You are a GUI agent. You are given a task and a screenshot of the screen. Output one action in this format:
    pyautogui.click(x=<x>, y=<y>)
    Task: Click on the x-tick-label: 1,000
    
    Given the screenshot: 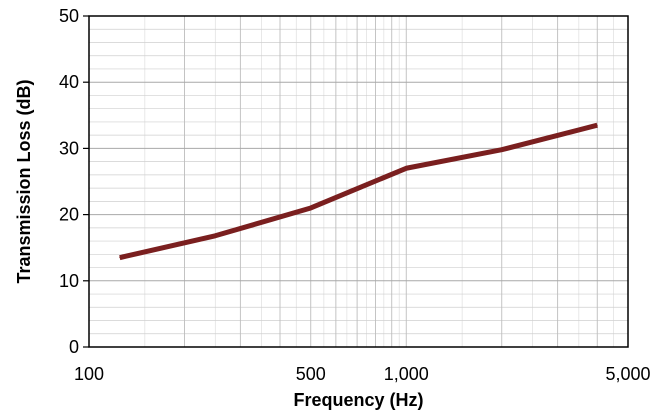 What is the action you would take?
    pyautogui.click(x=406, y=374)
    